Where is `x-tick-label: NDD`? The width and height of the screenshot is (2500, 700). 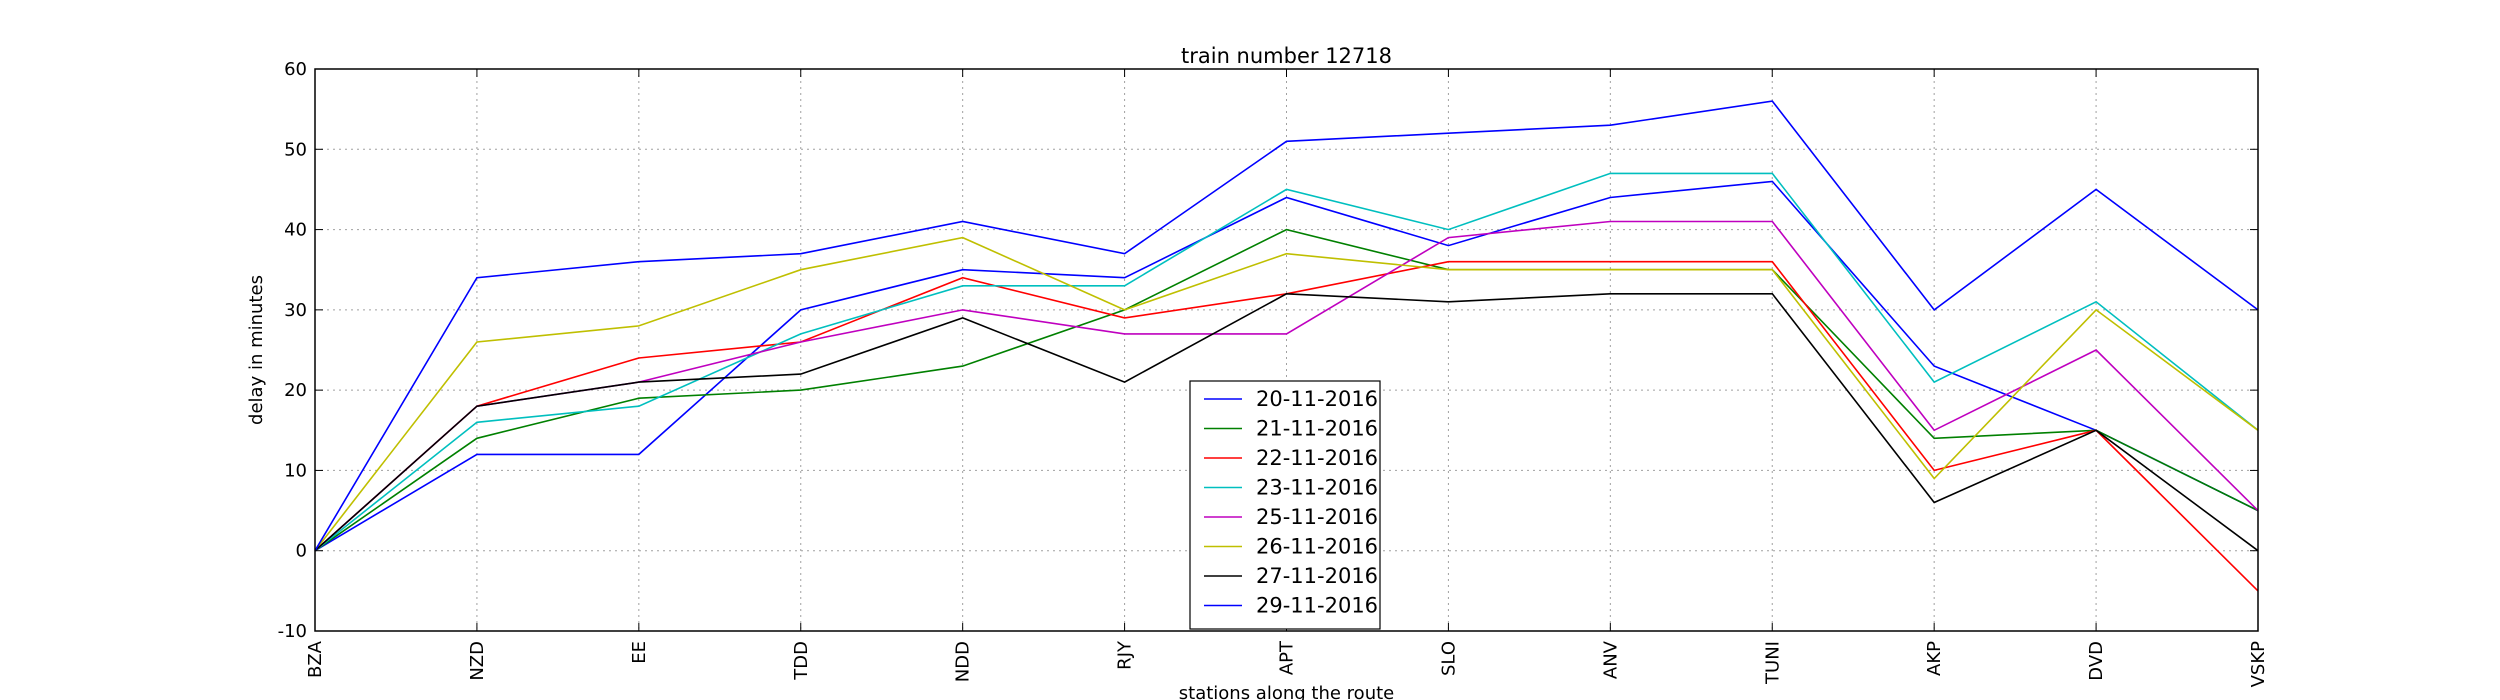 x-tick-label: NDD is located at coordinates (963, 661).